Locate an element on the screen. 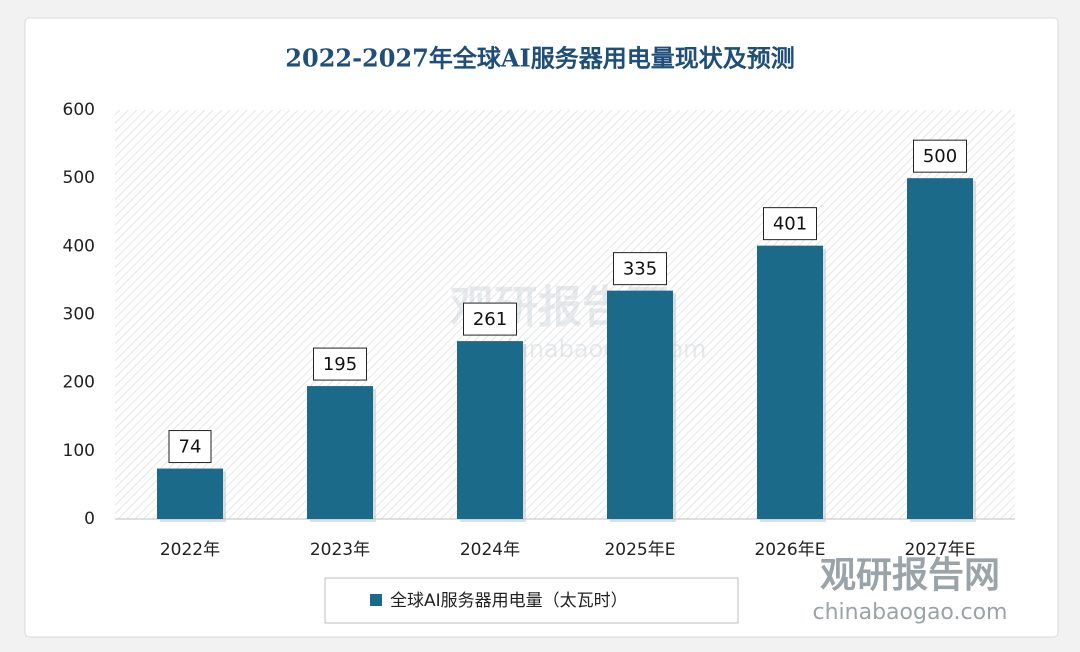 The height and width of the screenshot is (652, 1080). value-label: 74 is located at coordinates (190, 447).